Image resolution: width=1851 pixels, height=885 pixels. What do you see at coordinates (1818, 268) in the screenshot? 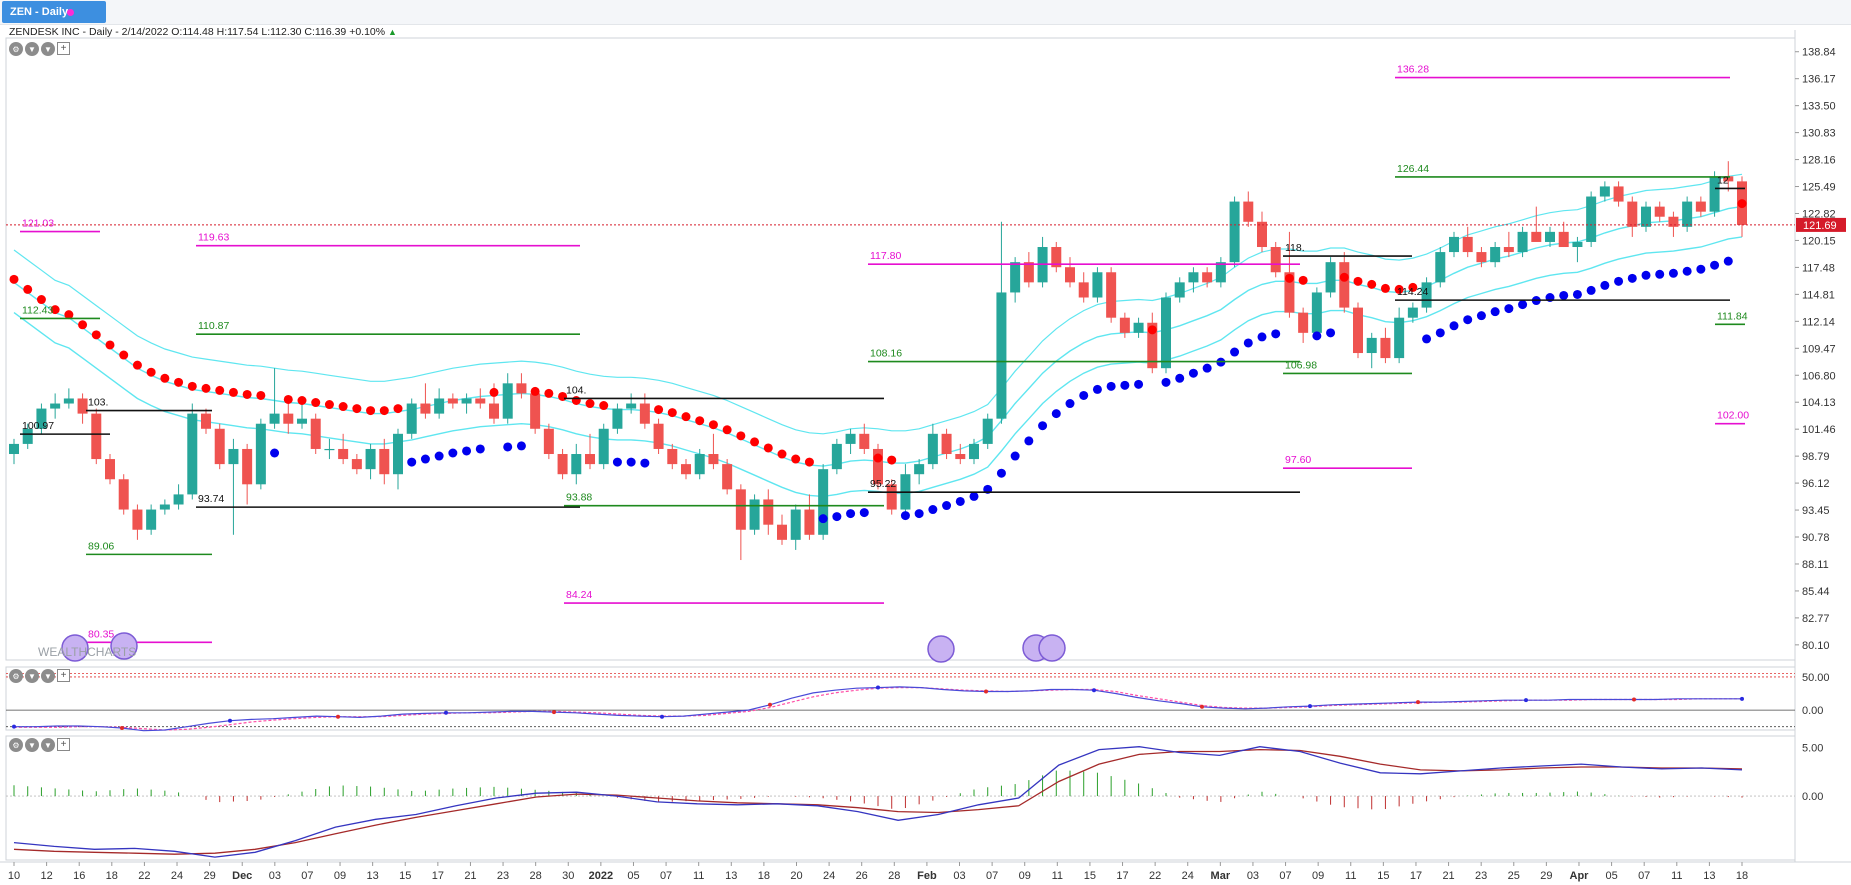
I see `price-tick-label: 117.48` at bounding box center [1818, 268].